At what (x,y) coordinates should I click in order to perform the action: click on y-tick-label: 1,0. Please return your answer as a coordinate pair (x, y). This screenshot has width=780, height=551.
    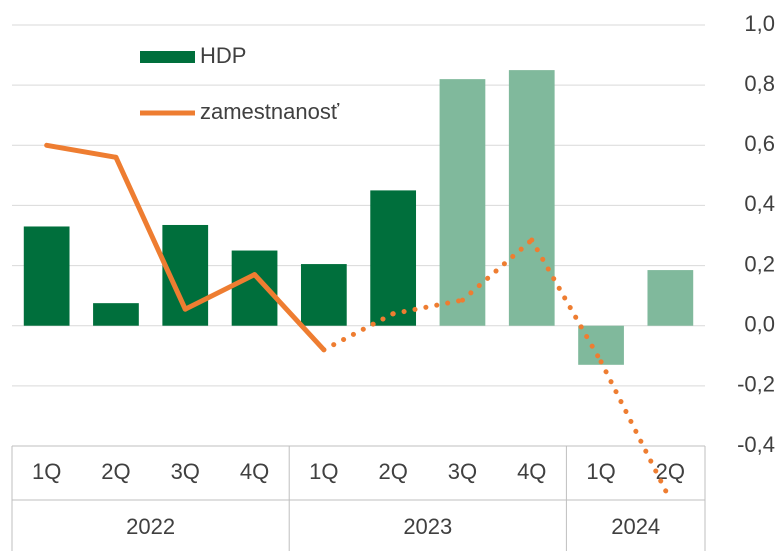
    Looking at the image, I should click on (759, 23).